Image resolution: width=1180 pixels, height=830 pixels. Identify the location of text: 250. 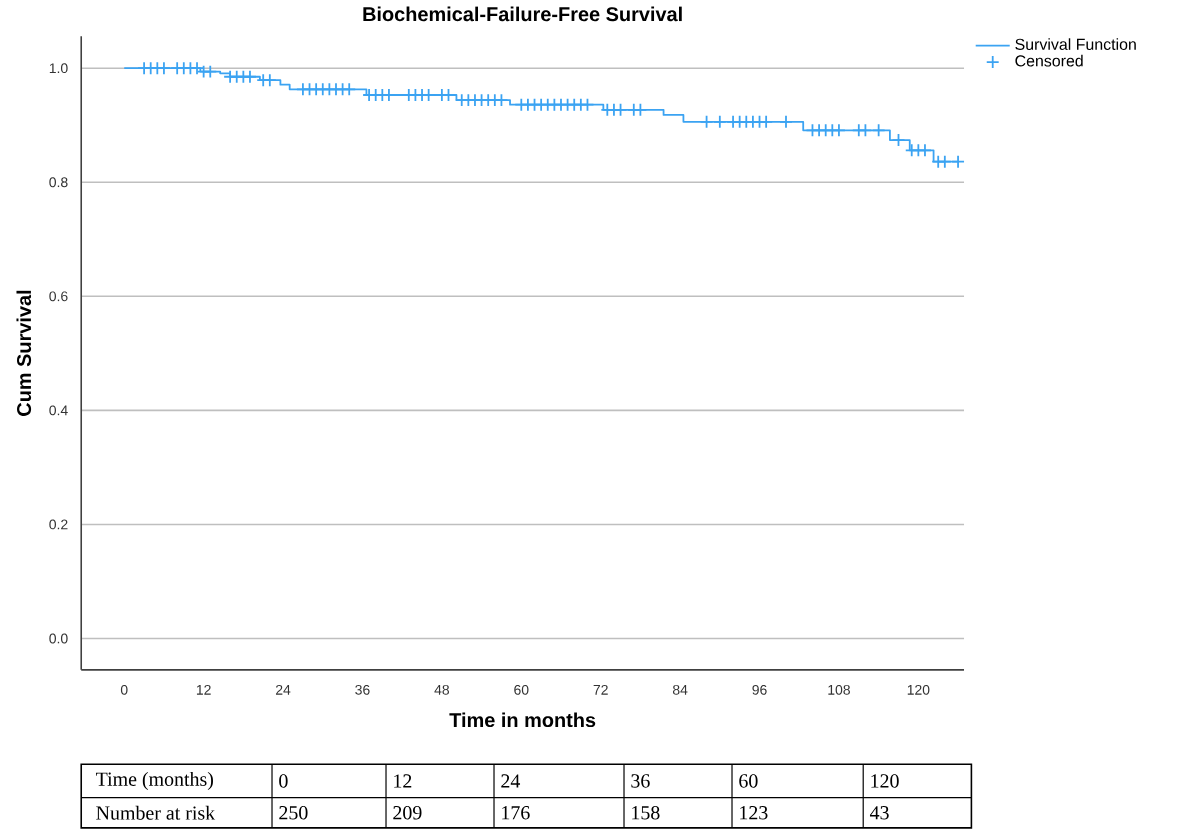
(293, 812).